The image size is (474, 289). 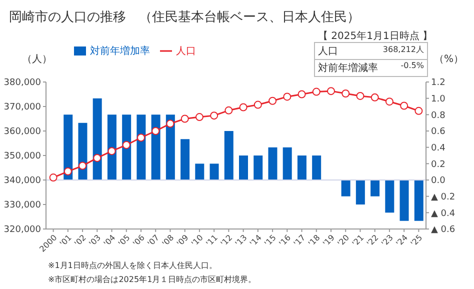 What do you see at coordinates (23, 230) in the screenshot?
I see `y-tick-label: 320,000` at bounding box center [23, 230].